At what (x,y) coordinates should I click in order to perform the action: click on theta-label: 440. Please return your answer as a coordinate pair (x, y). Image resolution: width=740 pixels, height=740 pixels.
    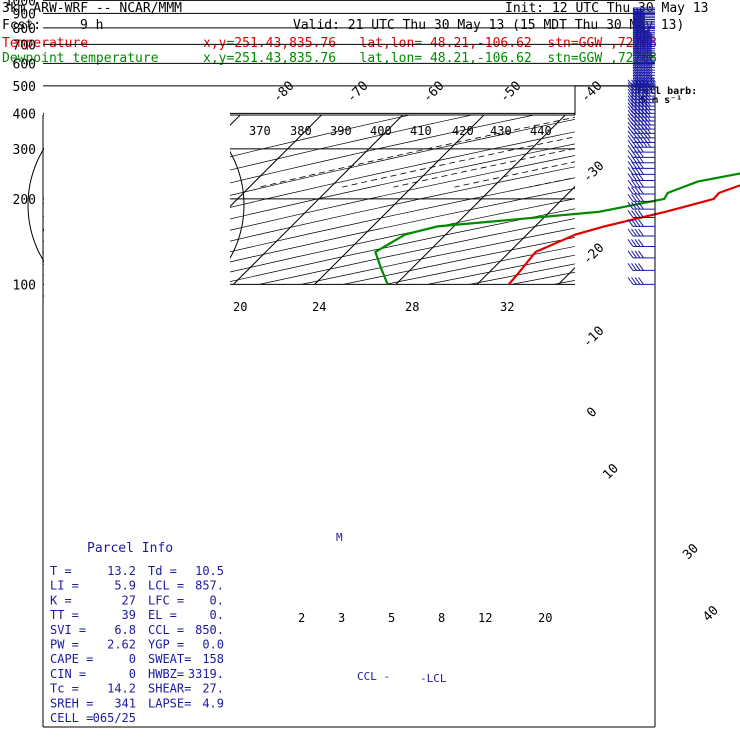
    Looking at the image, I should click on (541, 131).